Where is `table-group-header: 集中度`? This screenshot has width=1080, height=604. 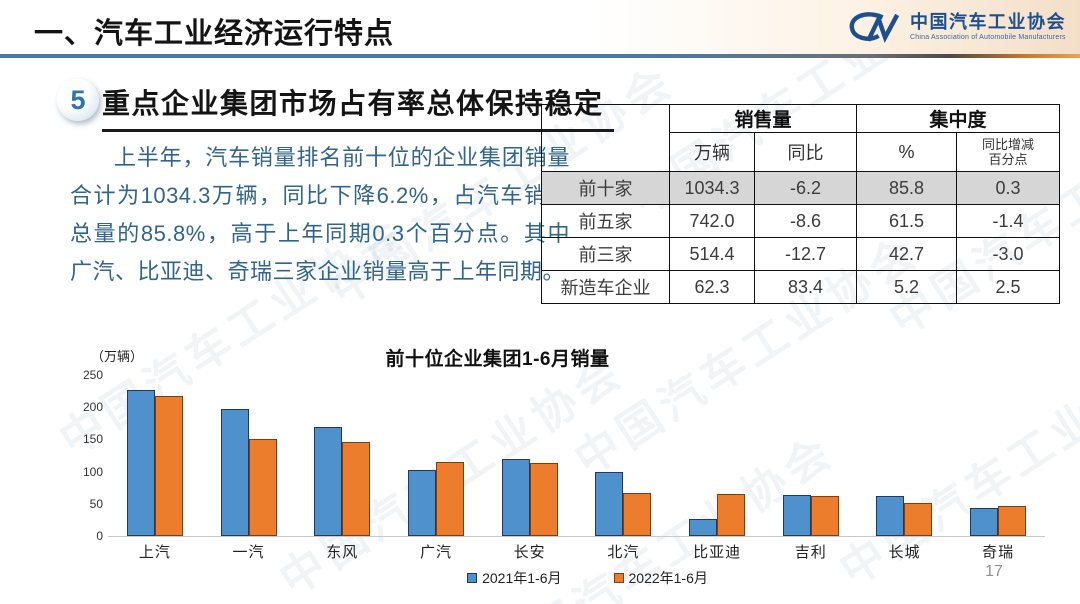
table-group-header: 集中度 is located at coordinates (958, 118).